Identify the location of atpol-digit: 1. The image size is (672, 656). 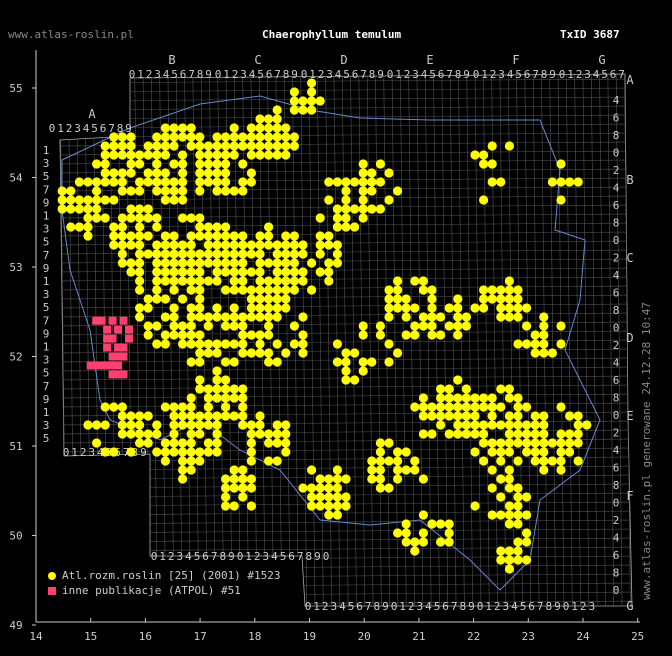
(74, 452).